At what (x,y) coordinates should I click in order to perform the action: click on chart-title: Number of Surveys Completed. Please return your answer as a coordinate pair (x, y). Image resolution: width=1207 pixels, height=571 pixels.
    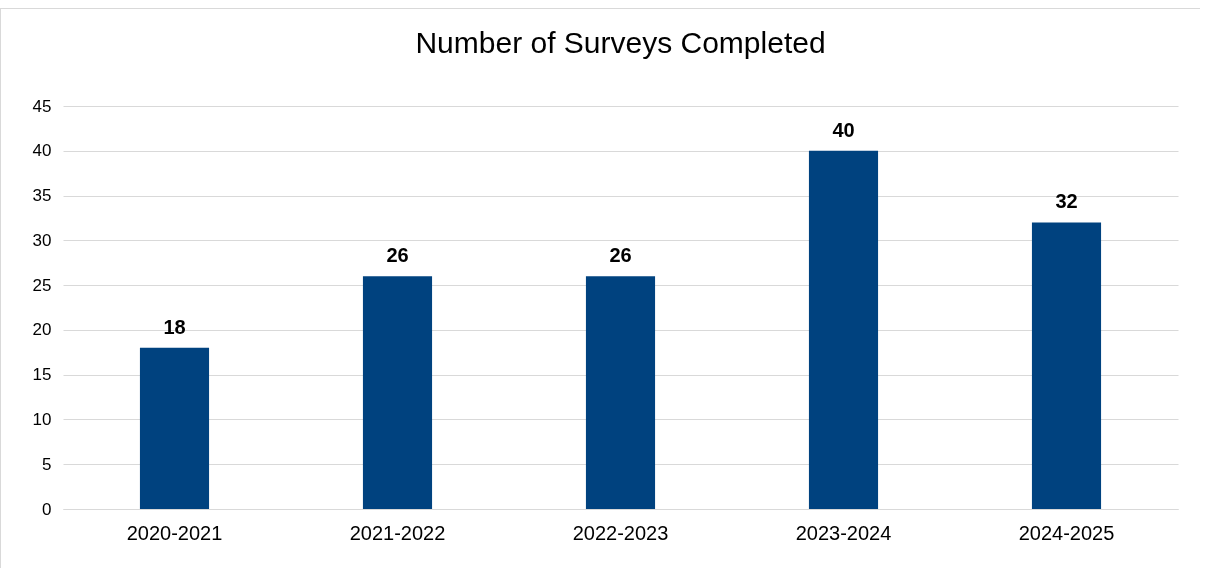
    Looking at the image, I should click on (620, 42).